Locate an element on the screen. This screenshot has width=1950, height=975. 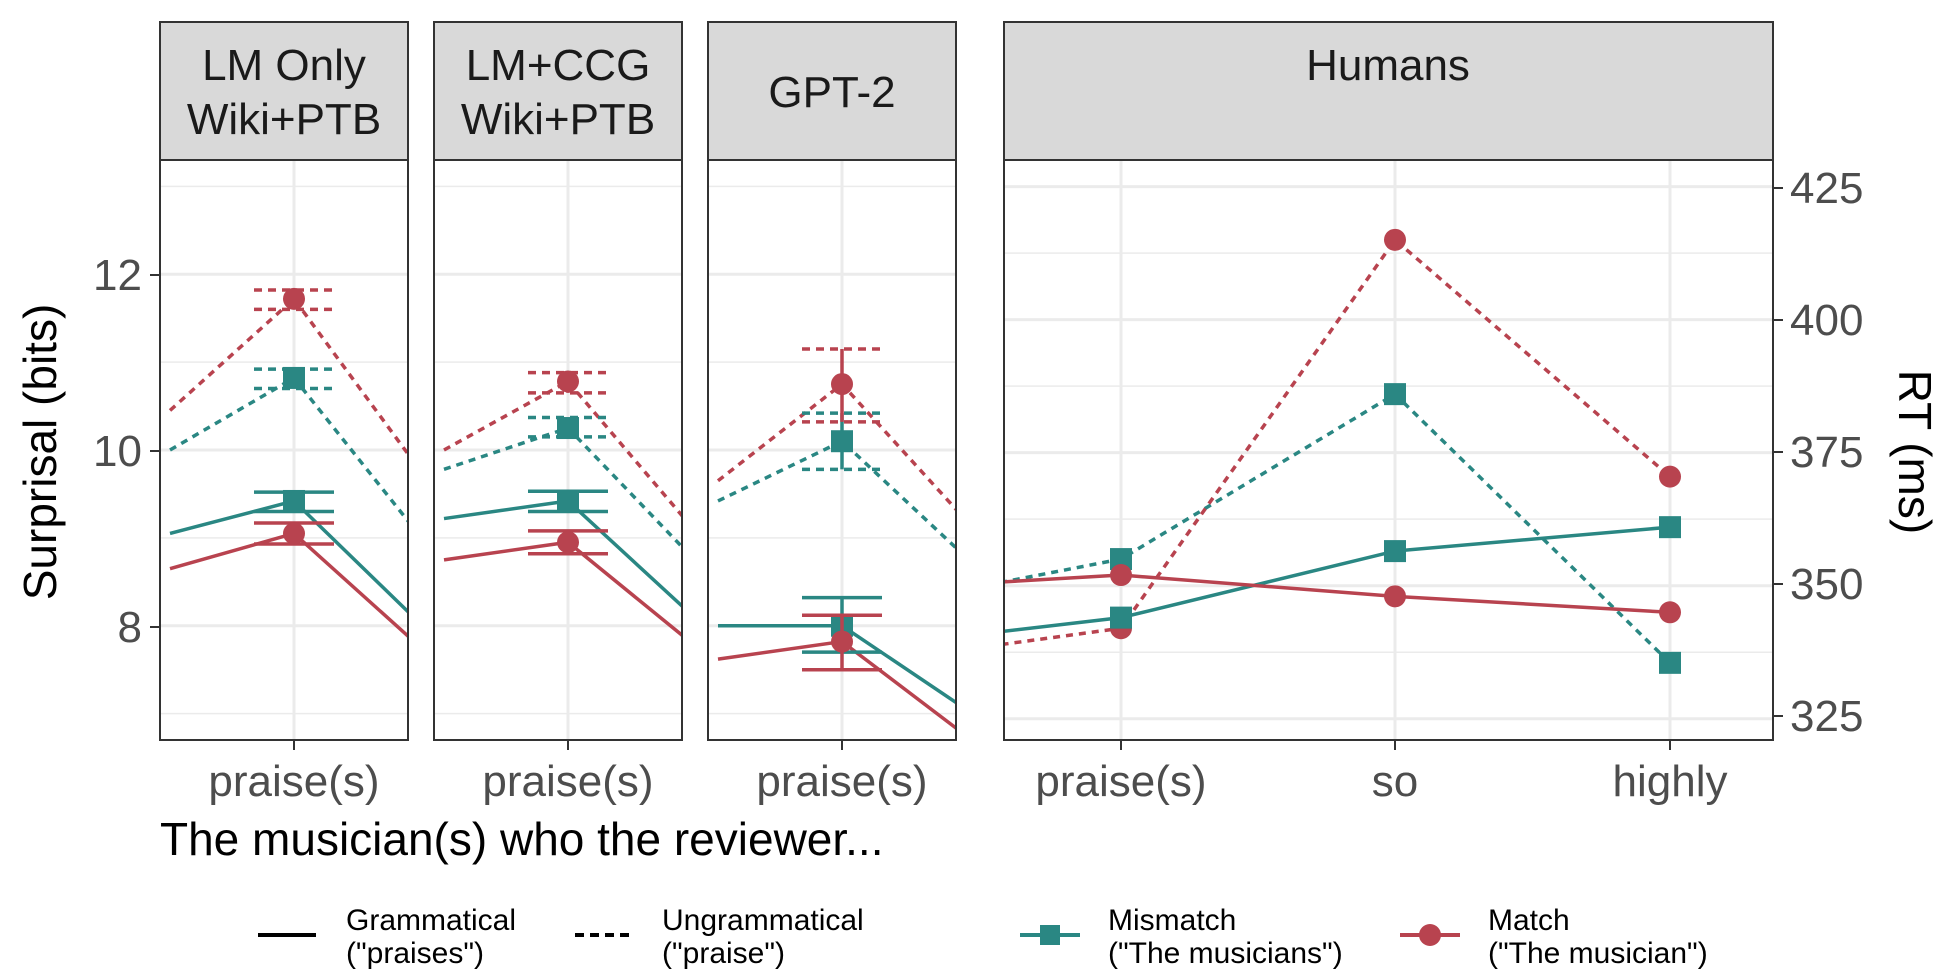
left-axis-title: Surprisal (bits) is located at coordinates (40, 452).